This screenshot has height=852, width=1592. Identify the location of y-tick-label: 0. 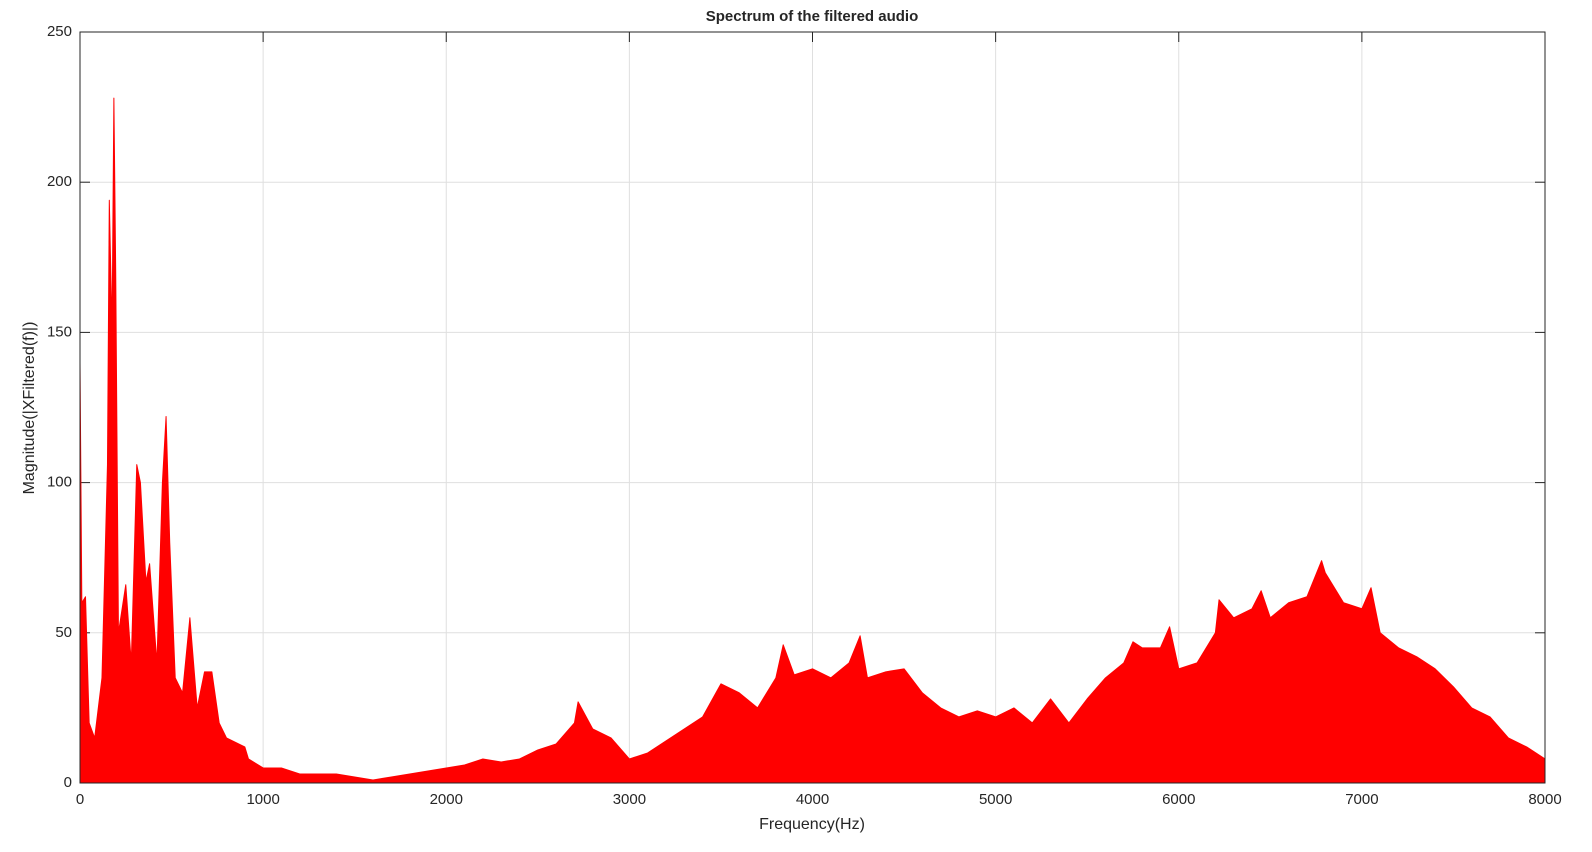
(68, 782).